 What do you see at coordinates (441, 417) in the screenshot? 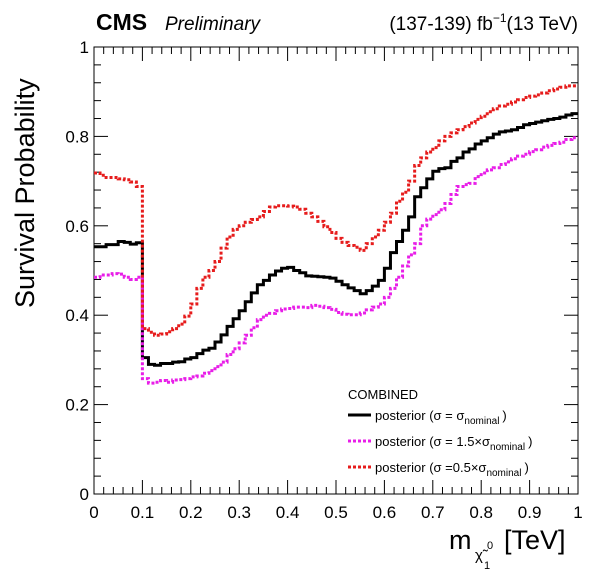
I see `legend-entry-nominal: posterior (σ = σnominal)` at bounding box center [441, 417].